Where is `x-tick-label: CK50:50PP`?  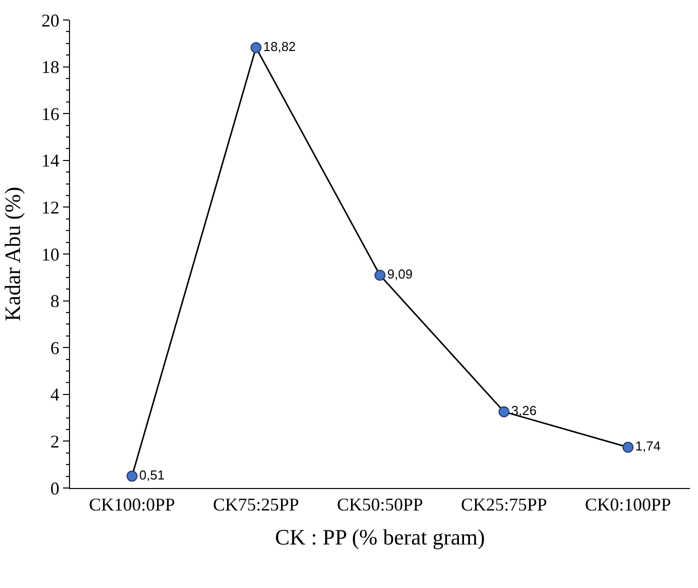 x-tick-label: CK50:50PP is located at coordinates (380, 504).